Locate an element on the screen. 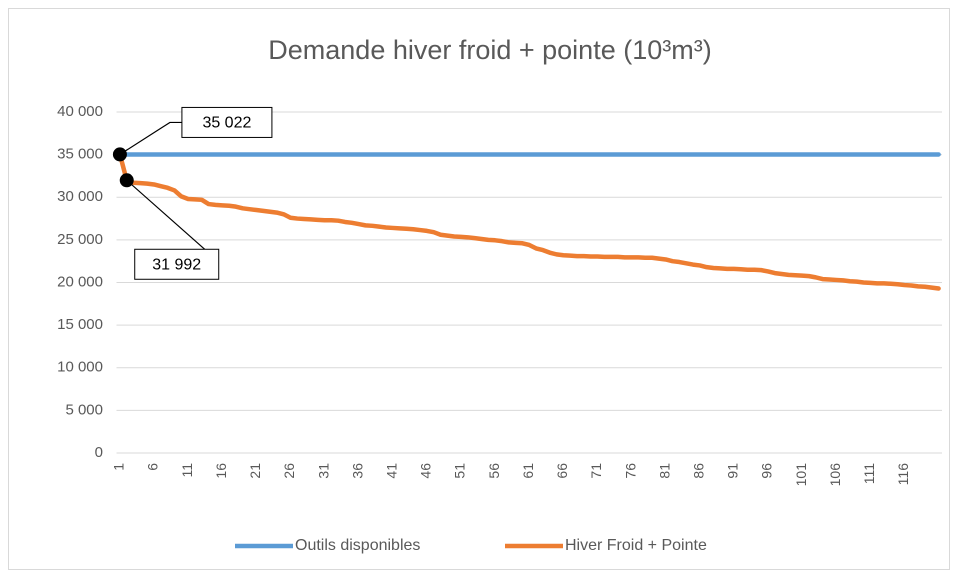  chart-title: Demande hiver froid + pointe (10³m³) is located at coordinates (489, 50).